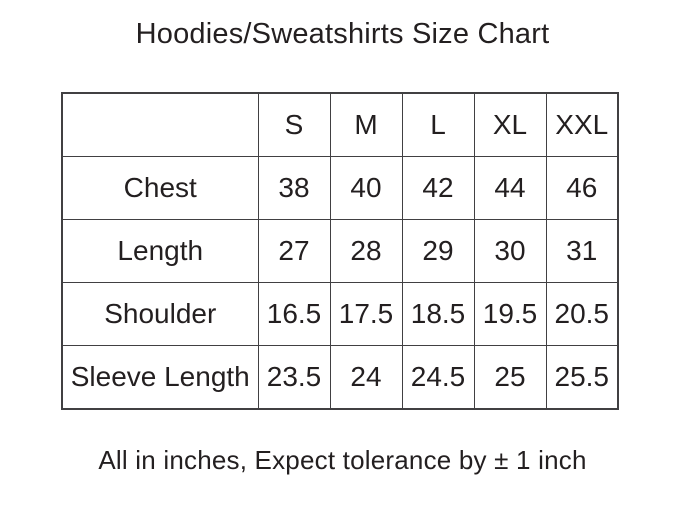 The image size is (685, 517). What do you see at coordinates (294, 251) in the screenshot?
I see `table-cell: 27` at bounding box center [294, 251].